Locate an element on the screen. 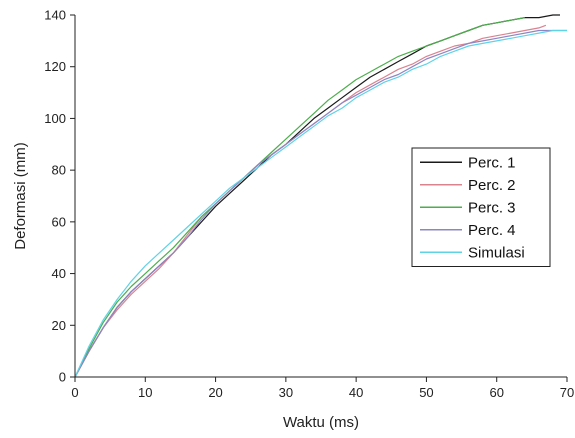  y-tick-label: 20 is located at coordinates (59, 325).